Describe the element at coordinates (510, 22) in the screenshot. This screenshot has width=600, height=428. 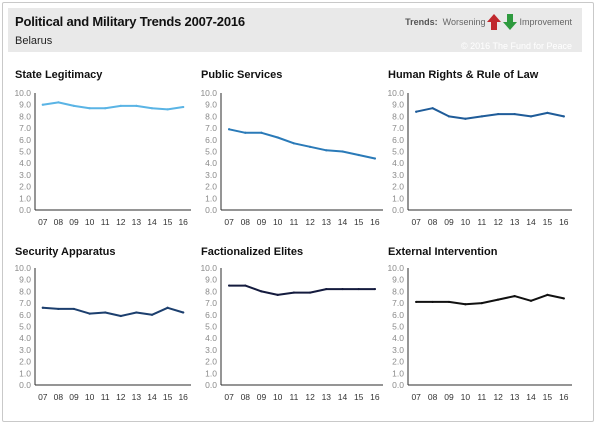
I see `improvement-arrow-icon` at that location.